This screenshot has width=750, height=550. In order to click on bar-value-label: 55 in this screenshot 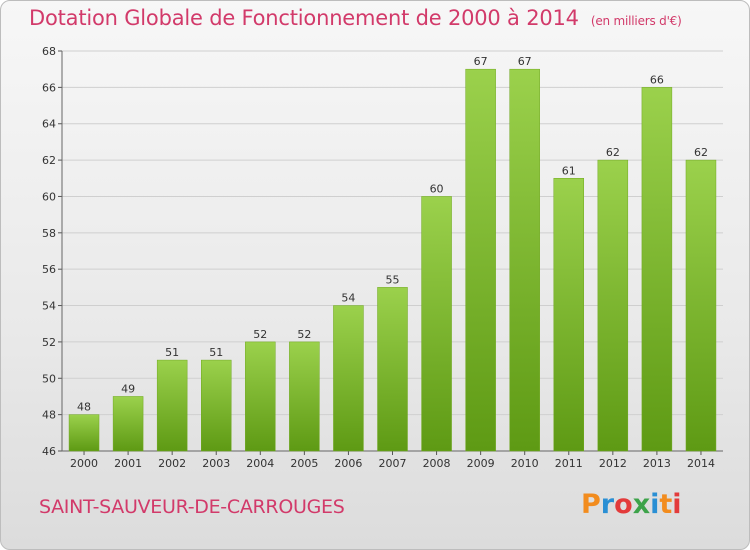, I will do `click(393, 279)`.